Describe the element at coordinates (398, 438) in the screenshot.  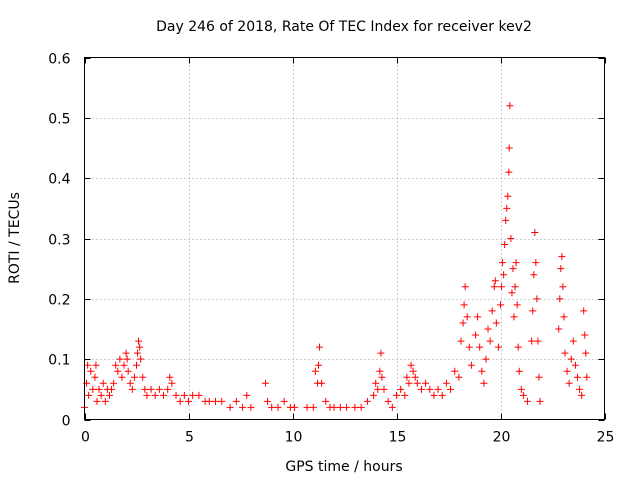
I see `x-tick-label: 15` at that location.